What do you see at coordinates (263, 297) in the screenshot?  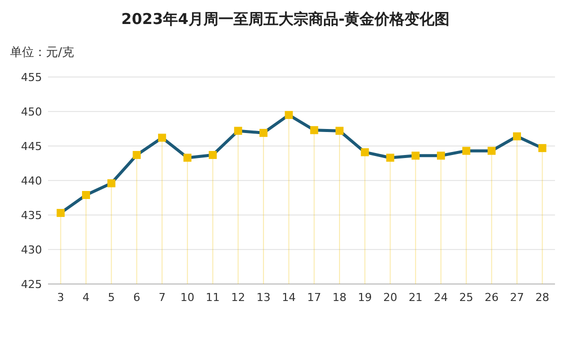 I see `x-tick-label: 13` at bounding box center [263, 297].